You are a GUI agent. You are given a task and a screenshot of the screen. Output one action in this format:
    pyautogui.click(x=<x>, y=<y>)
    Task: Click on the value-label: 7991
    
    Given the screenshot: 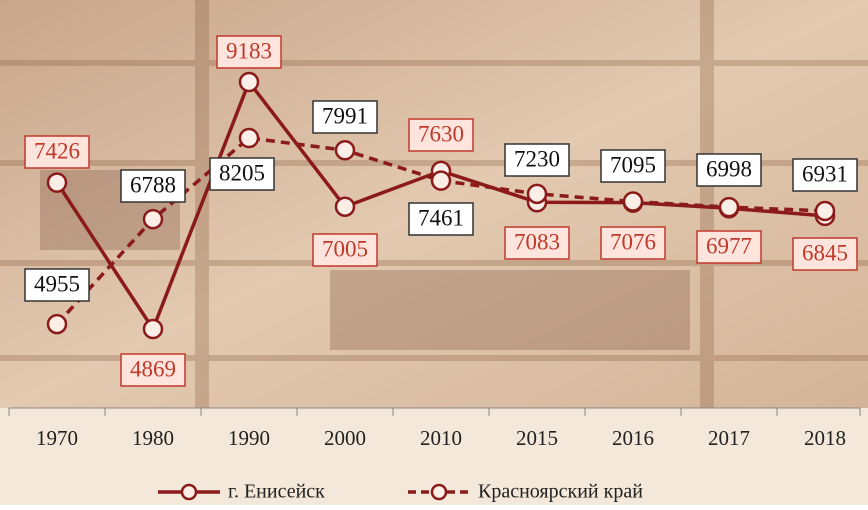 What is the action you would take?
    pyautogui.click(x=345, y=115)
    